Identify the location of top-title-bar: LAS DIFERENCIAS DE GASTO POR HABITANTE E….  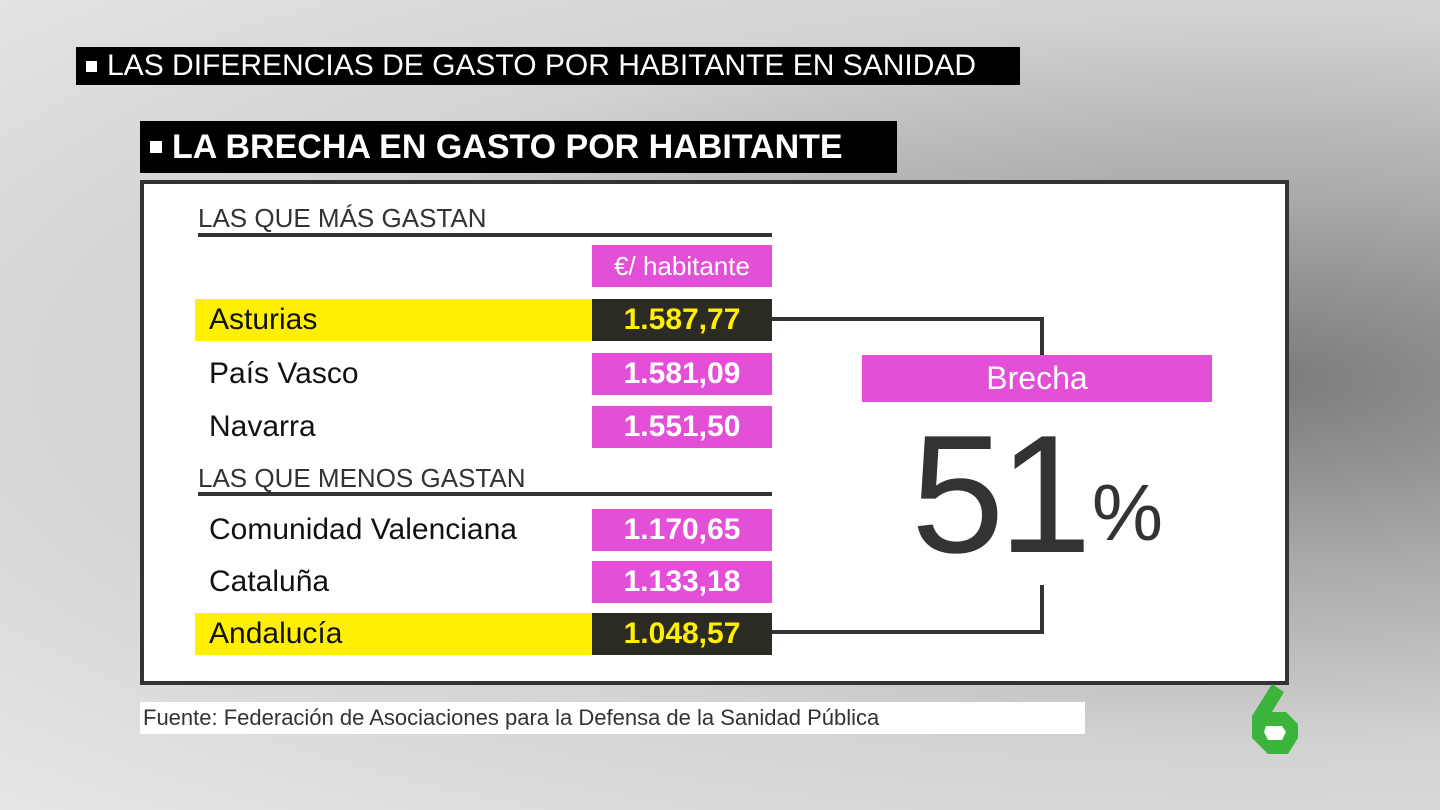
(548, 66).